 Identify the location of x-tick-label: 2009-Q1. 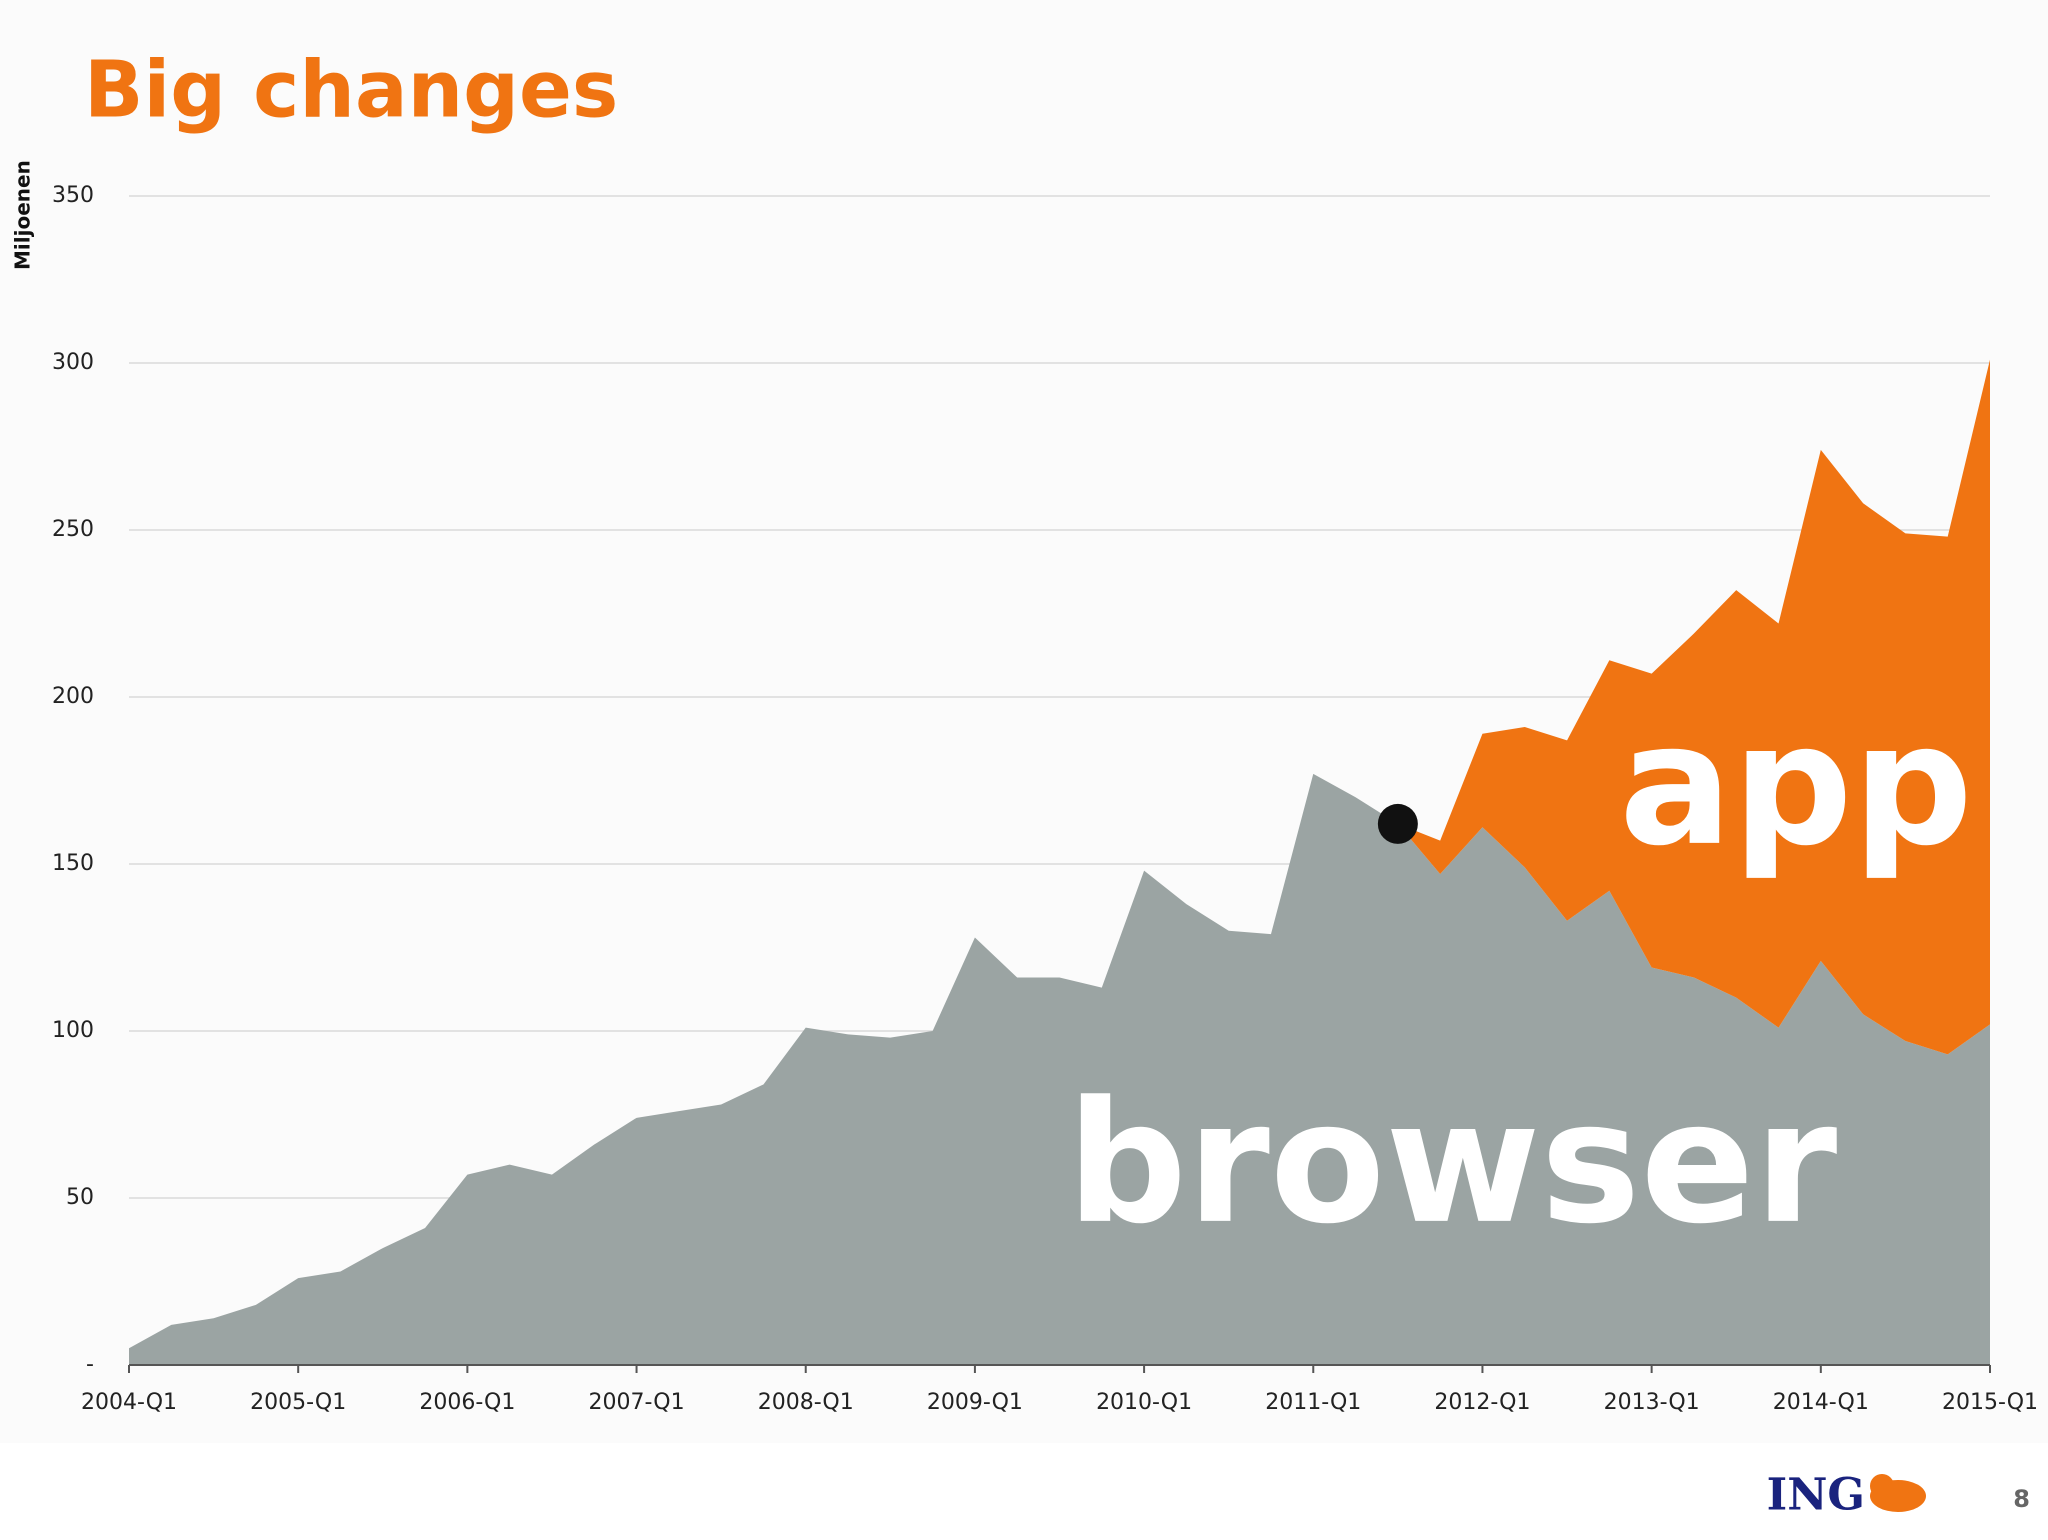
(975, 1402).